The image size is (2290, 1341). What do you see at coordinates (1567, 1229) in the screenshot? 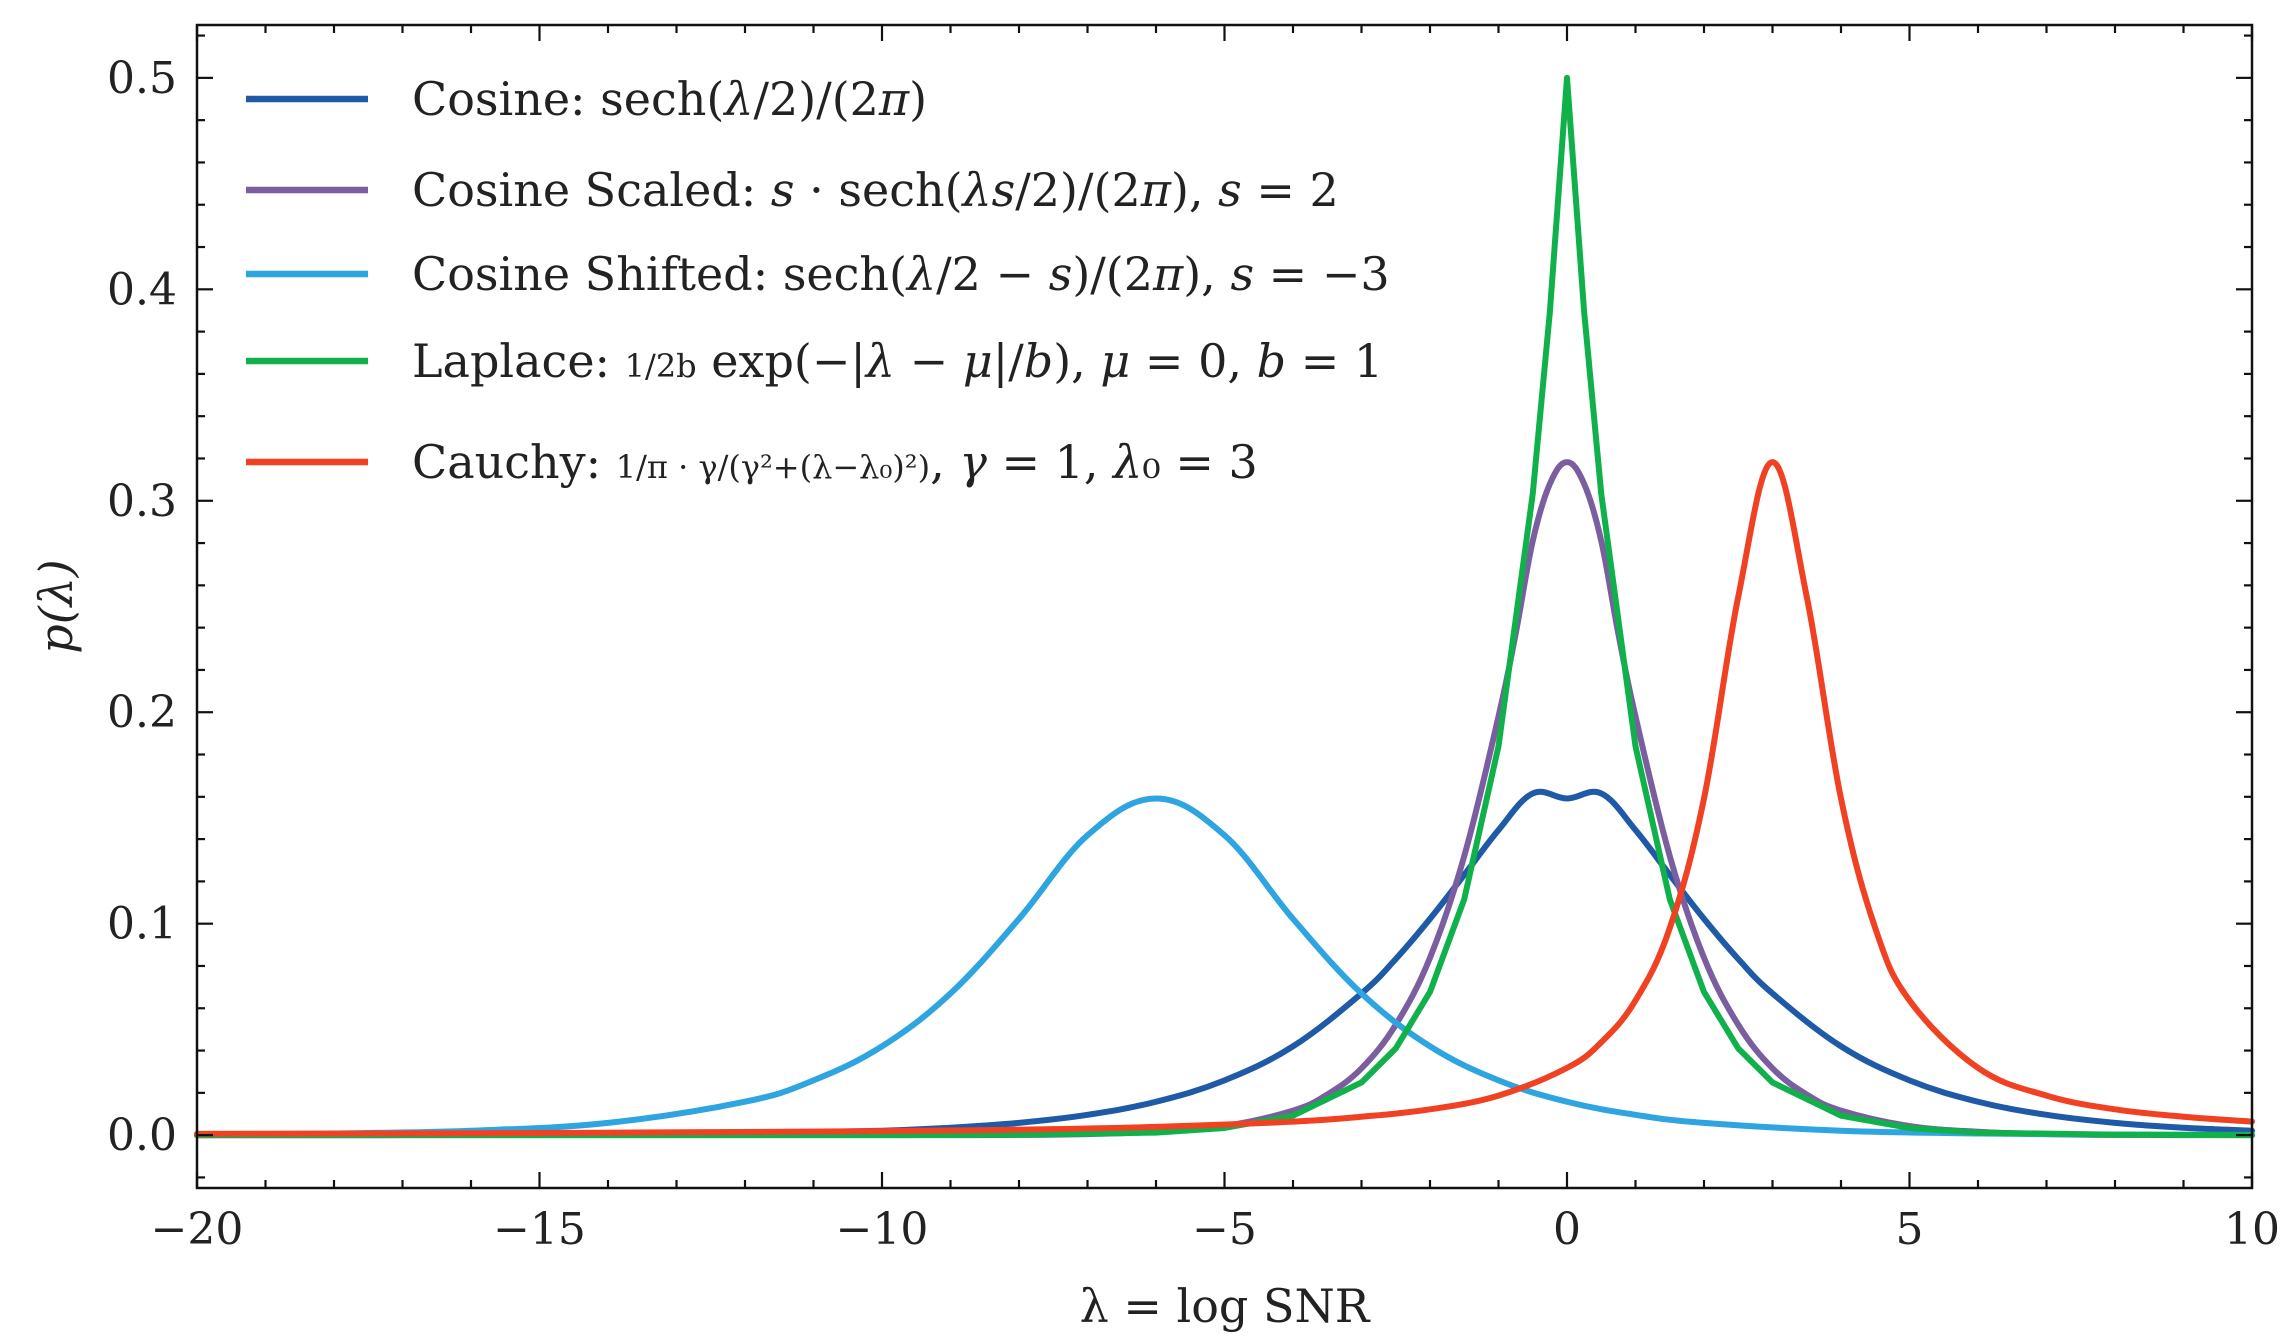
I see `x-tick-label: 0` at bounding box center [1567, 1229].